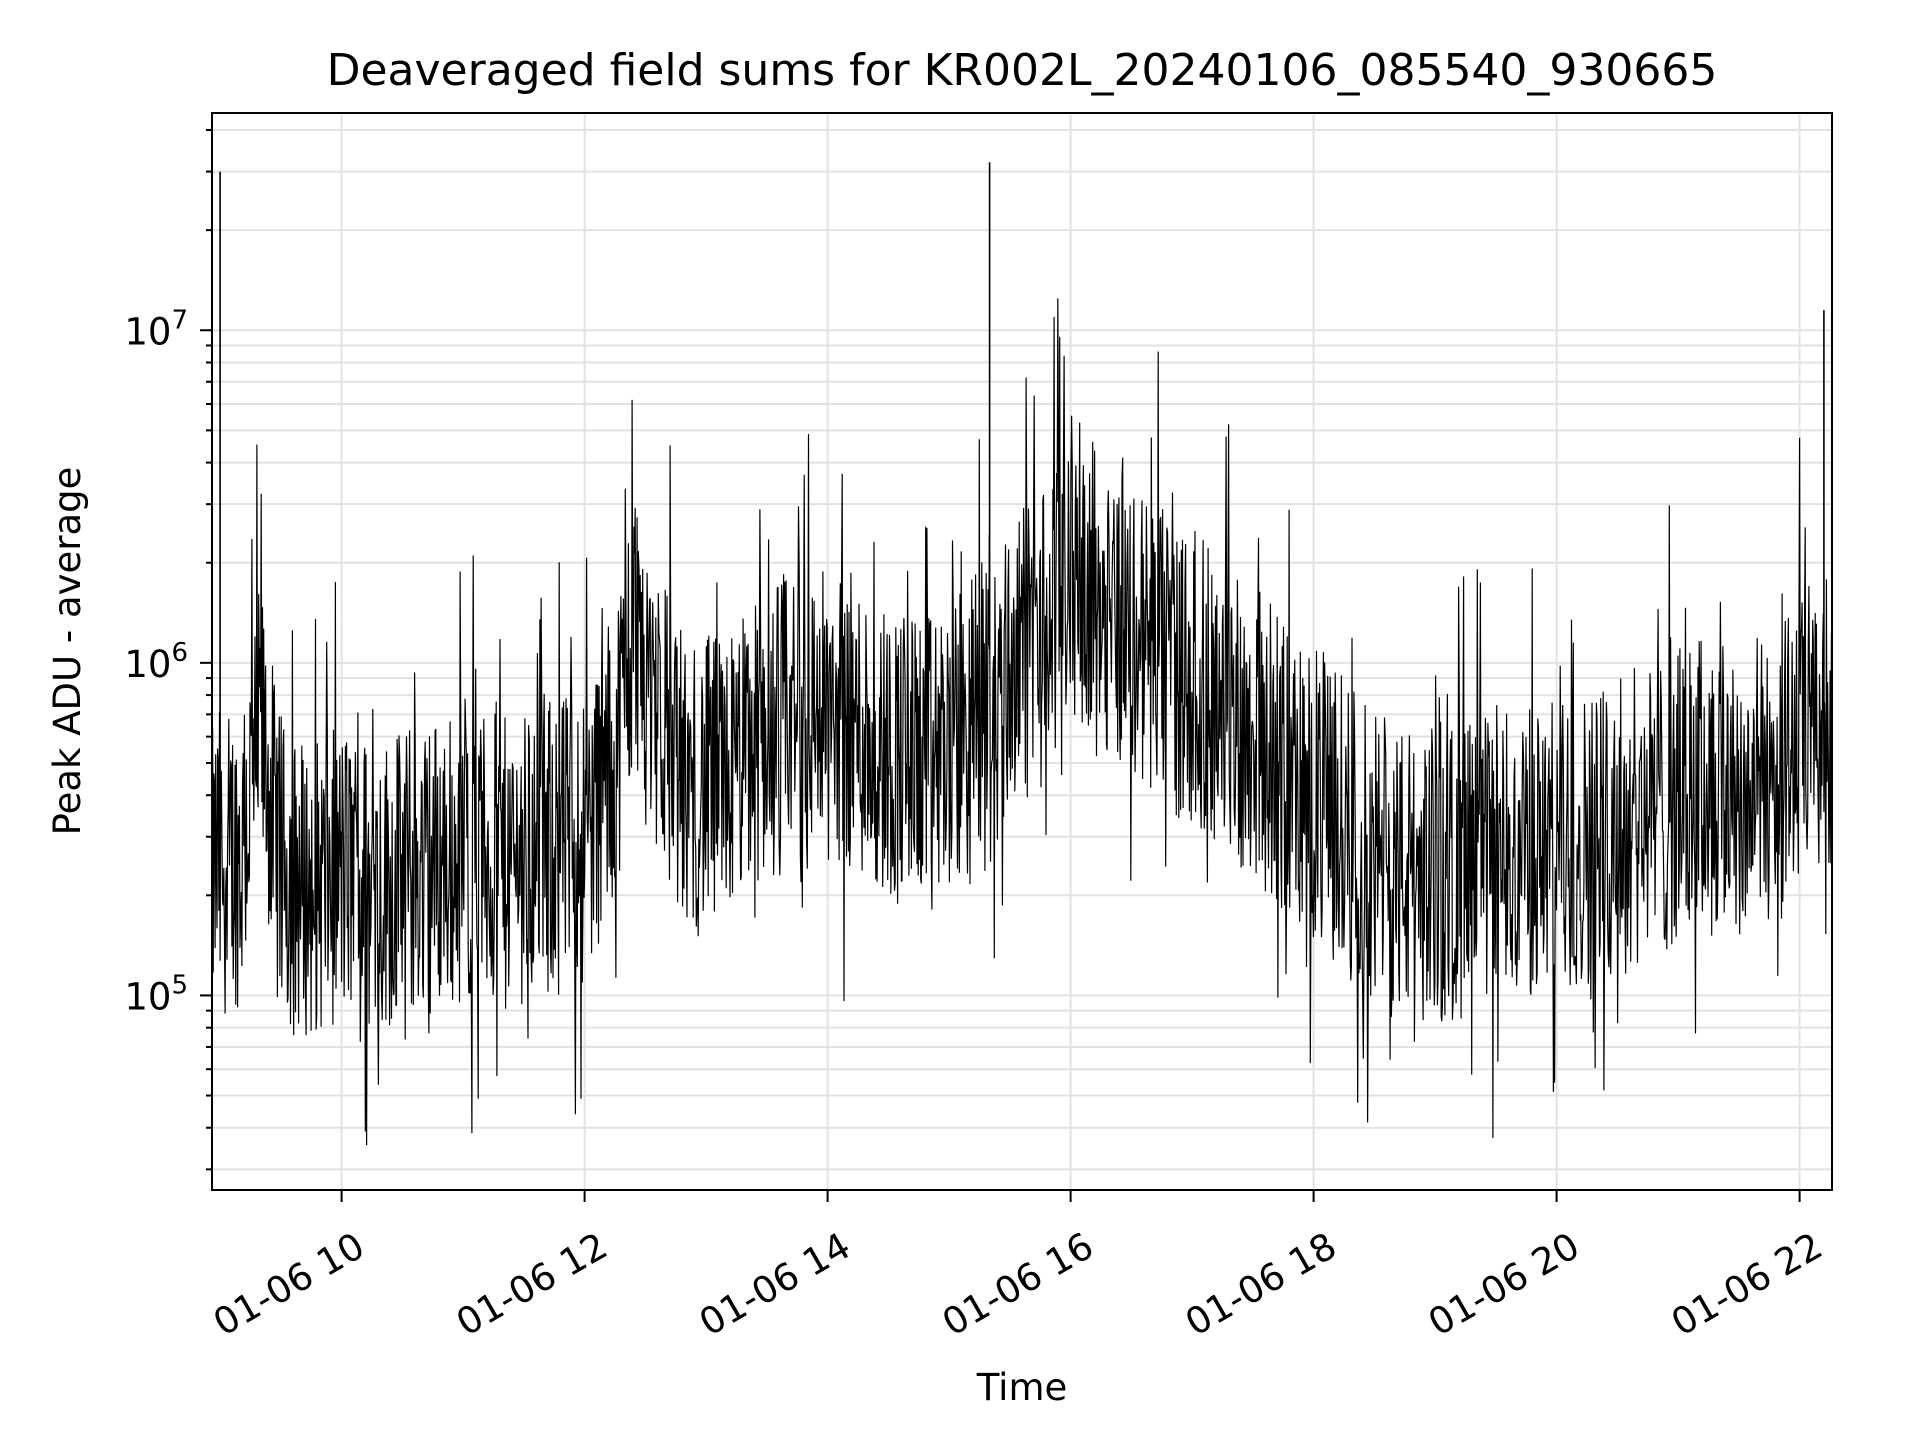  I want to click on y-tick-label: 107, so click(156, 329).